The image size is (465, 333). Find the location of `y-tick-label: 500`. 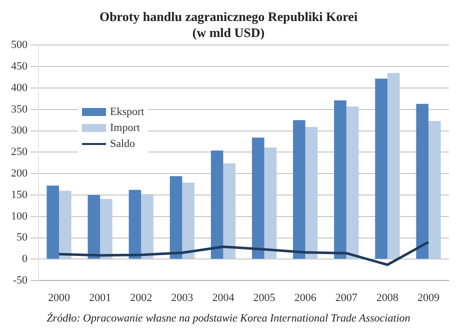

y-tick-label: 500 is located at coordinates (19, 45).